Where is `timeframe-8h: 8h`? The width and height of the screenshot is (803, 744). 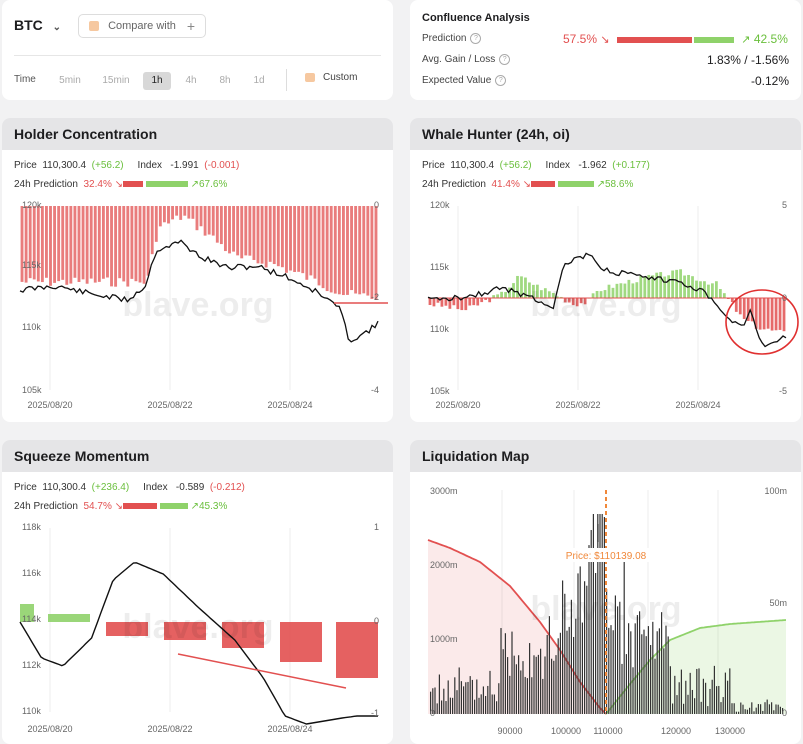
timeframe-8h: 8h is located at coordinates (225, 80).